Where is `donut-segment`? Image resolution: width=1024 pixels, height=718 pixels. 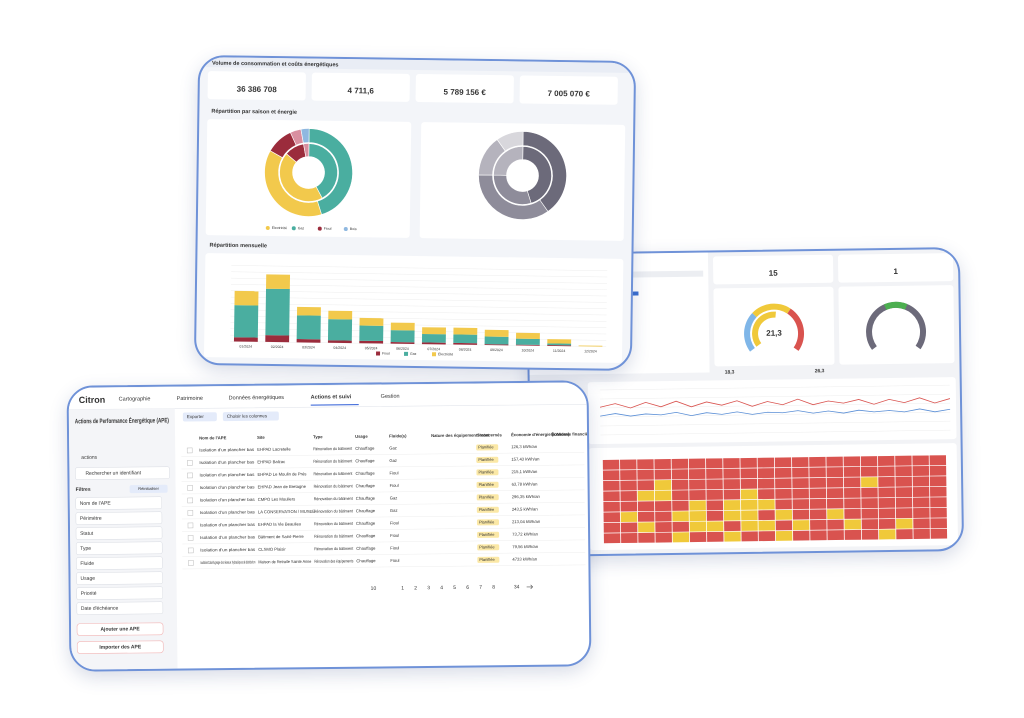 donut-segment is located at coordinates (306, 150).